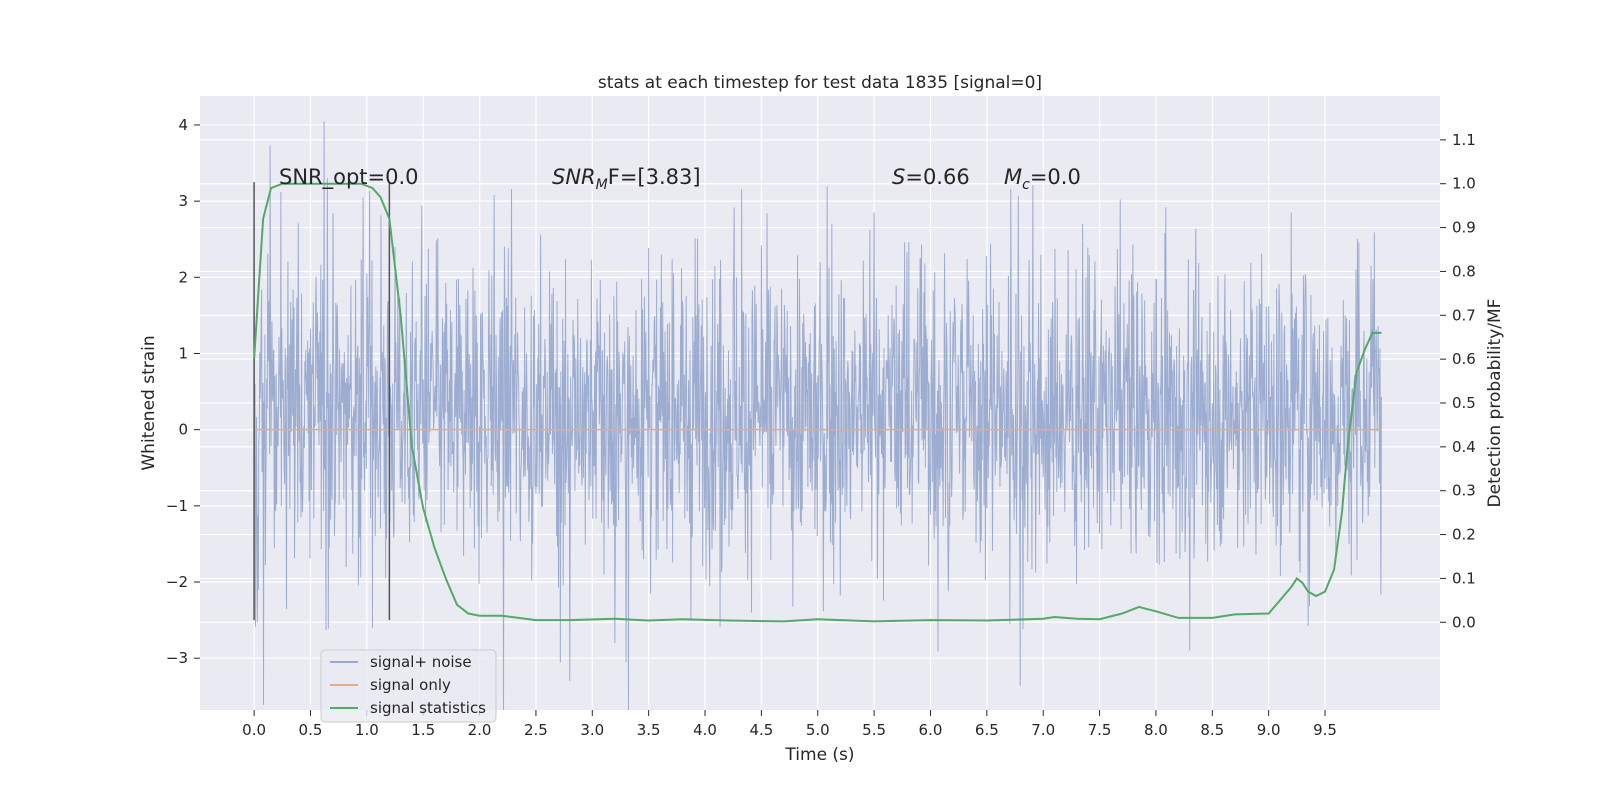 The image size is (1600, 800). I want to click on y-axis-left-ticks: −3 −2 −1 0 1 2 3 4, so click(183, 391).